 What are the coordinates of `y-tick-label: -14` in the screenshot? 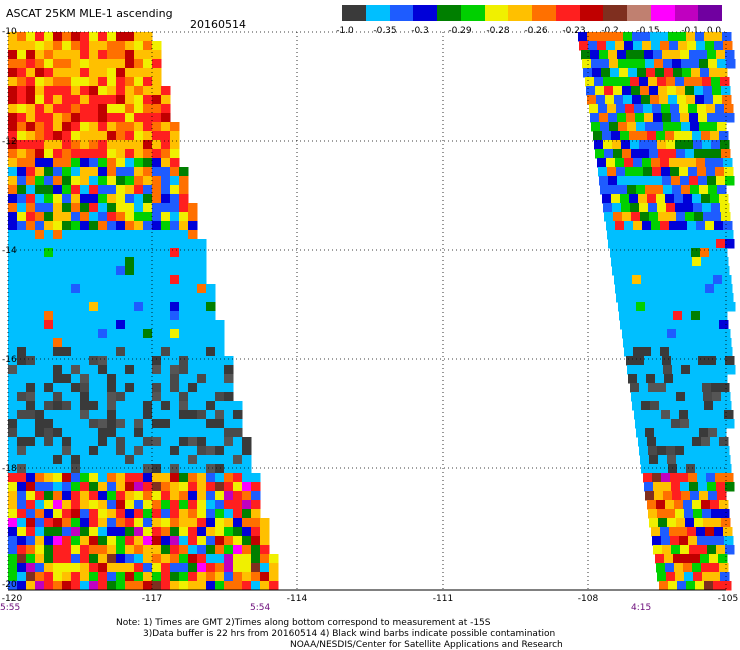 It's located at (9, 251).